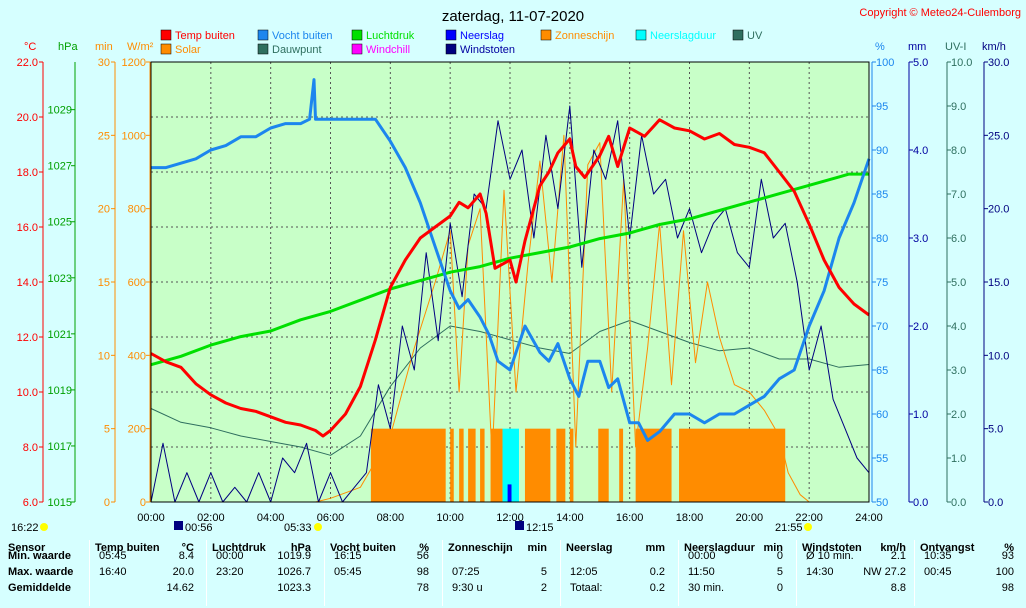 Image resolution: width=1026 pixels, height=608 pixels. I want to click on stats-time: 23:20, so click(230, 572).